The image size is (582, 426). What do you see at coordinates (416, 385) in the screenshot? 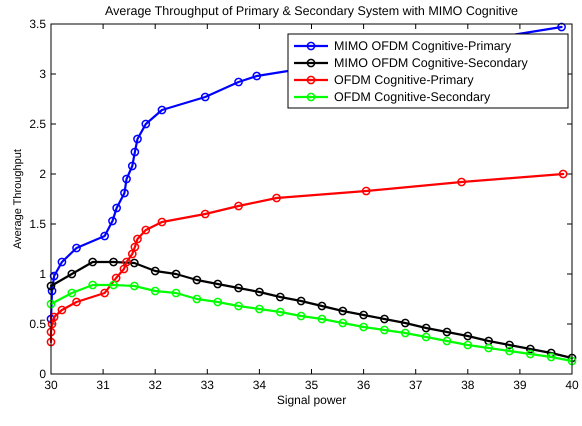
I see `x-tick-label: 37` at bounding box center [416, 385].